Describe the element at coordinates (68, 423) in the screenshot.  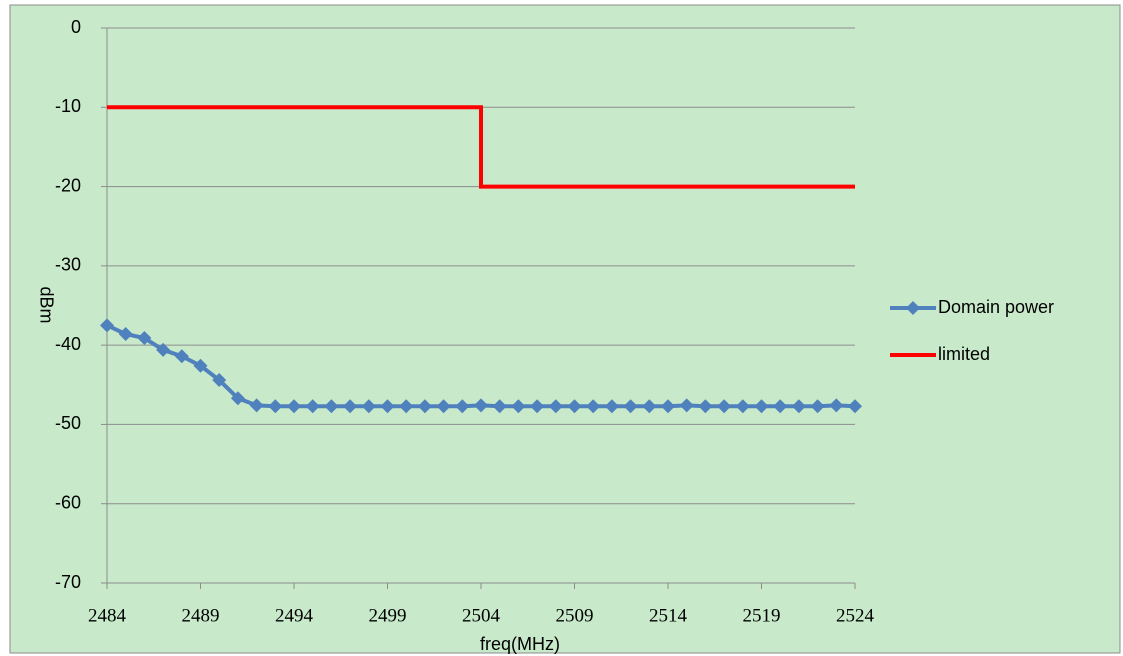
I see `y-tick-label: -50` at that location.